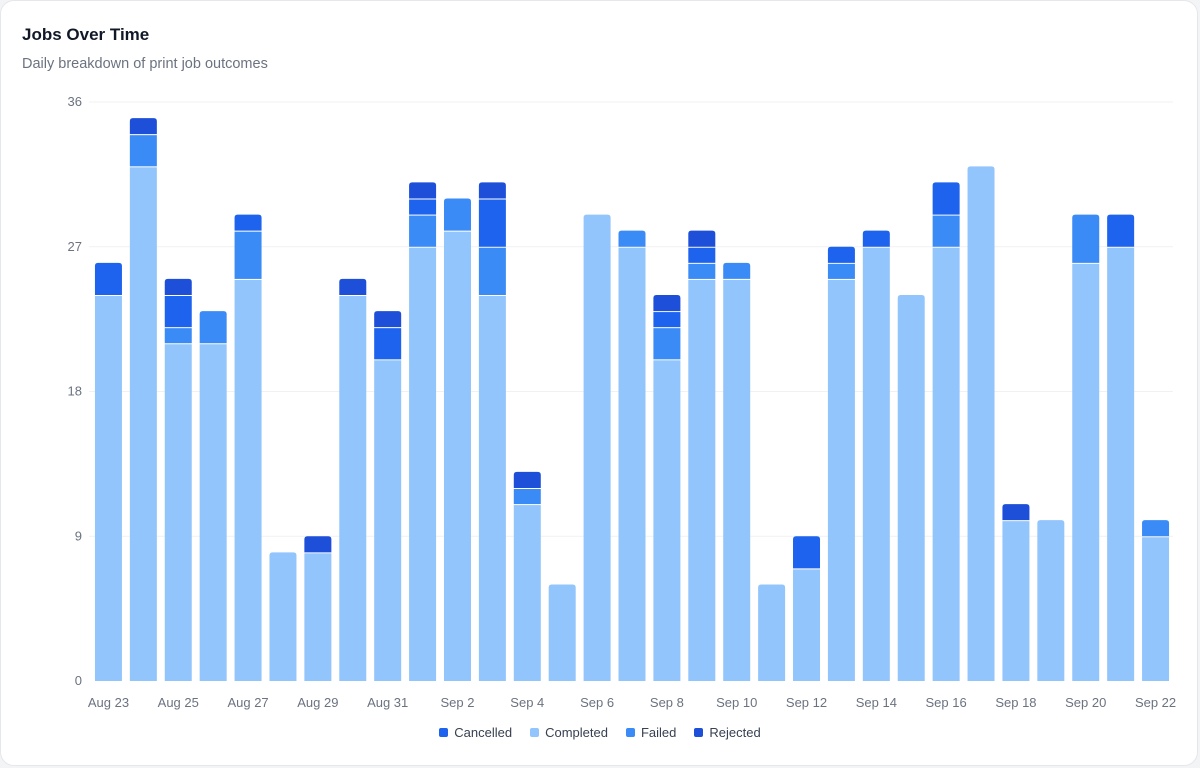  Describe the element at coordinates (650, 732) in the screenshot. I see `legend-item-failed: Failed` at that location.